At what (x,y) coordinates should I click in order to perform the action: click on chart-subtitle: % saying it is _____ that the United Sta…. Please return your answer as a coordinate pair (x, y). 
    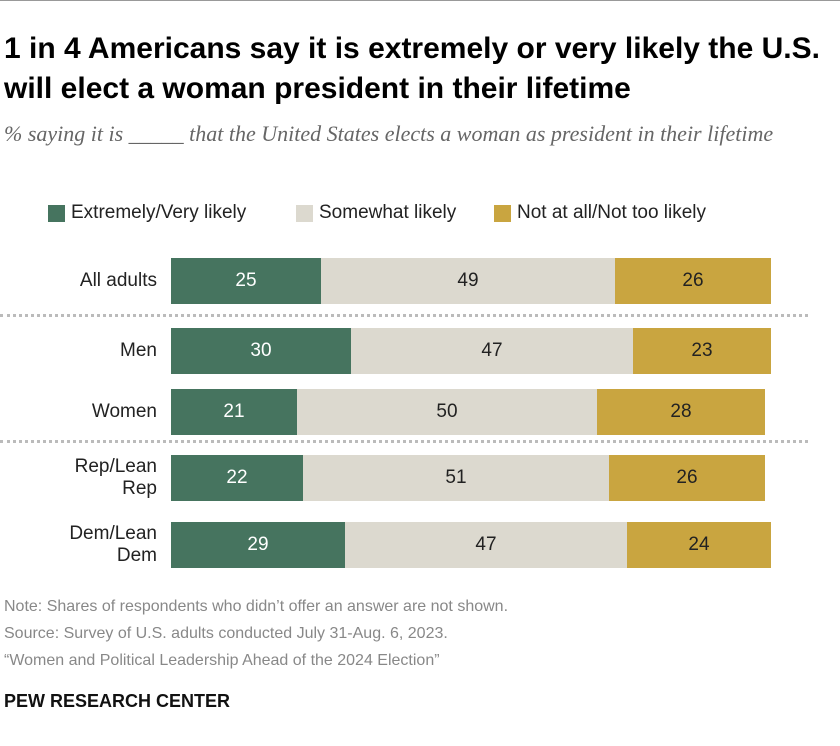
    Looking at the image, I should click on (389, 133).